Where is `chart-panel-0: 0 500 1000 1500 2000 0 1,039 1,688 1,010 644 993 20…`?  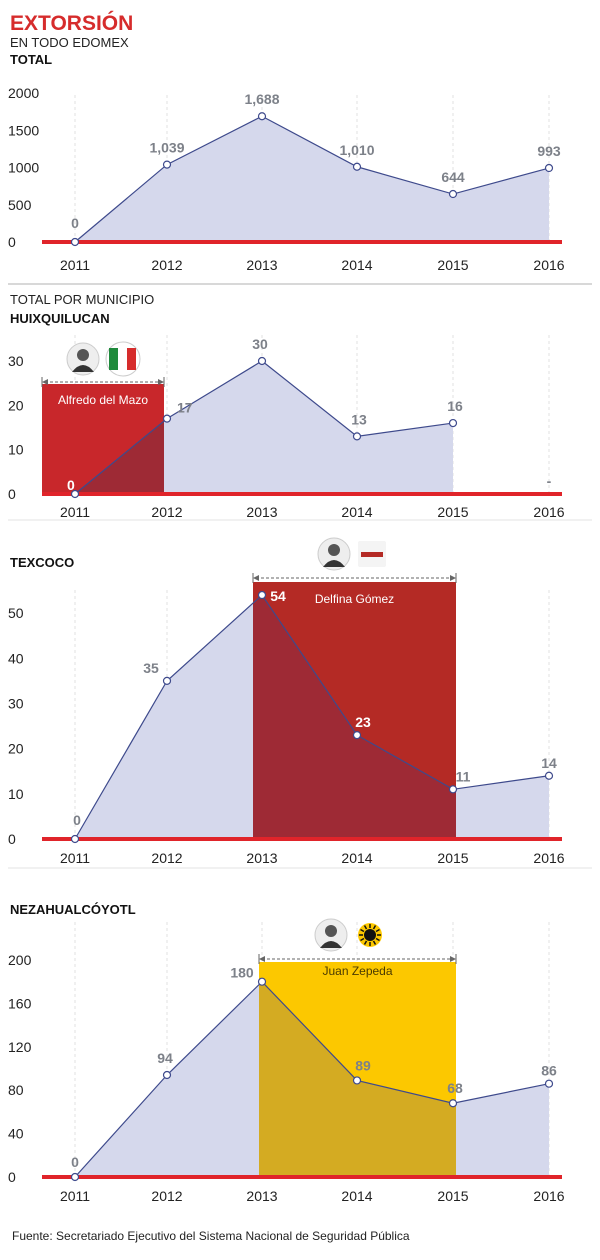 chart-panel-0: 0 500 1000 1500 2000 0 1,039 1,688 1,010 644 993 20… is located at coordinates (286, 179).